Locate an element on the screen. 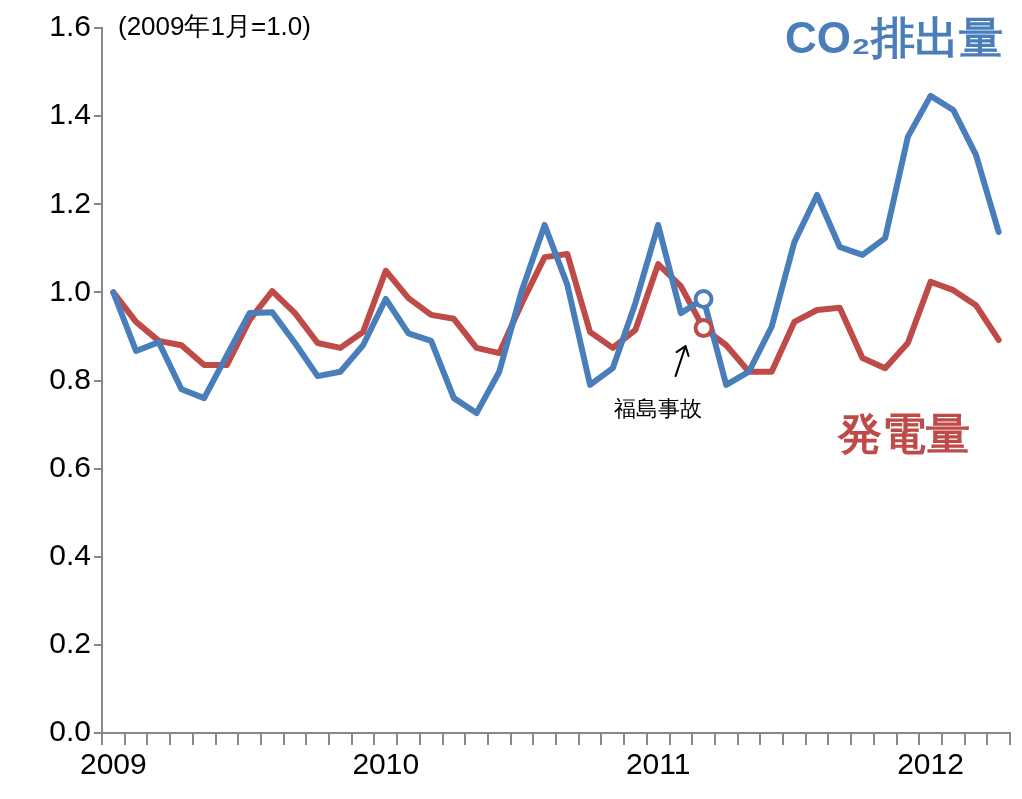  y-tick-label: 0.4 is located at coordinates (70, 555).